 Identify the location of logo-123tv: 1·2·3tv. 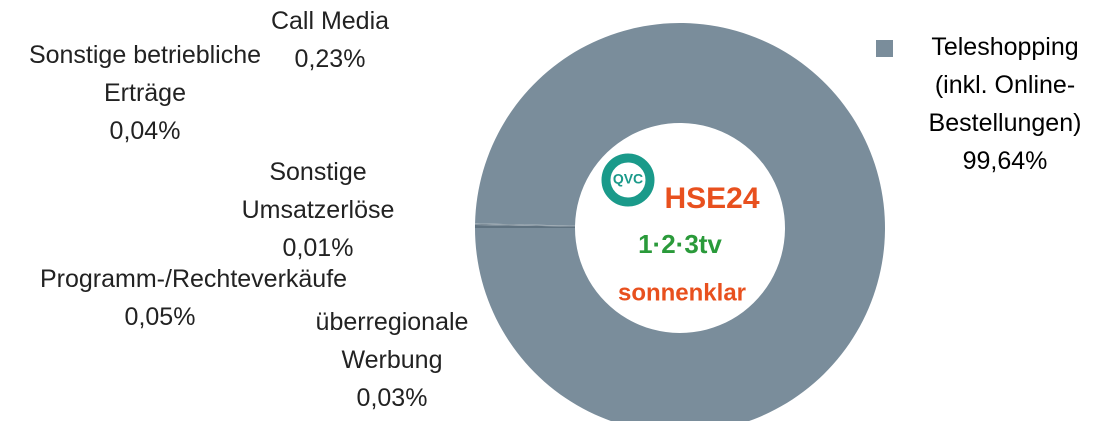
(680, 244).